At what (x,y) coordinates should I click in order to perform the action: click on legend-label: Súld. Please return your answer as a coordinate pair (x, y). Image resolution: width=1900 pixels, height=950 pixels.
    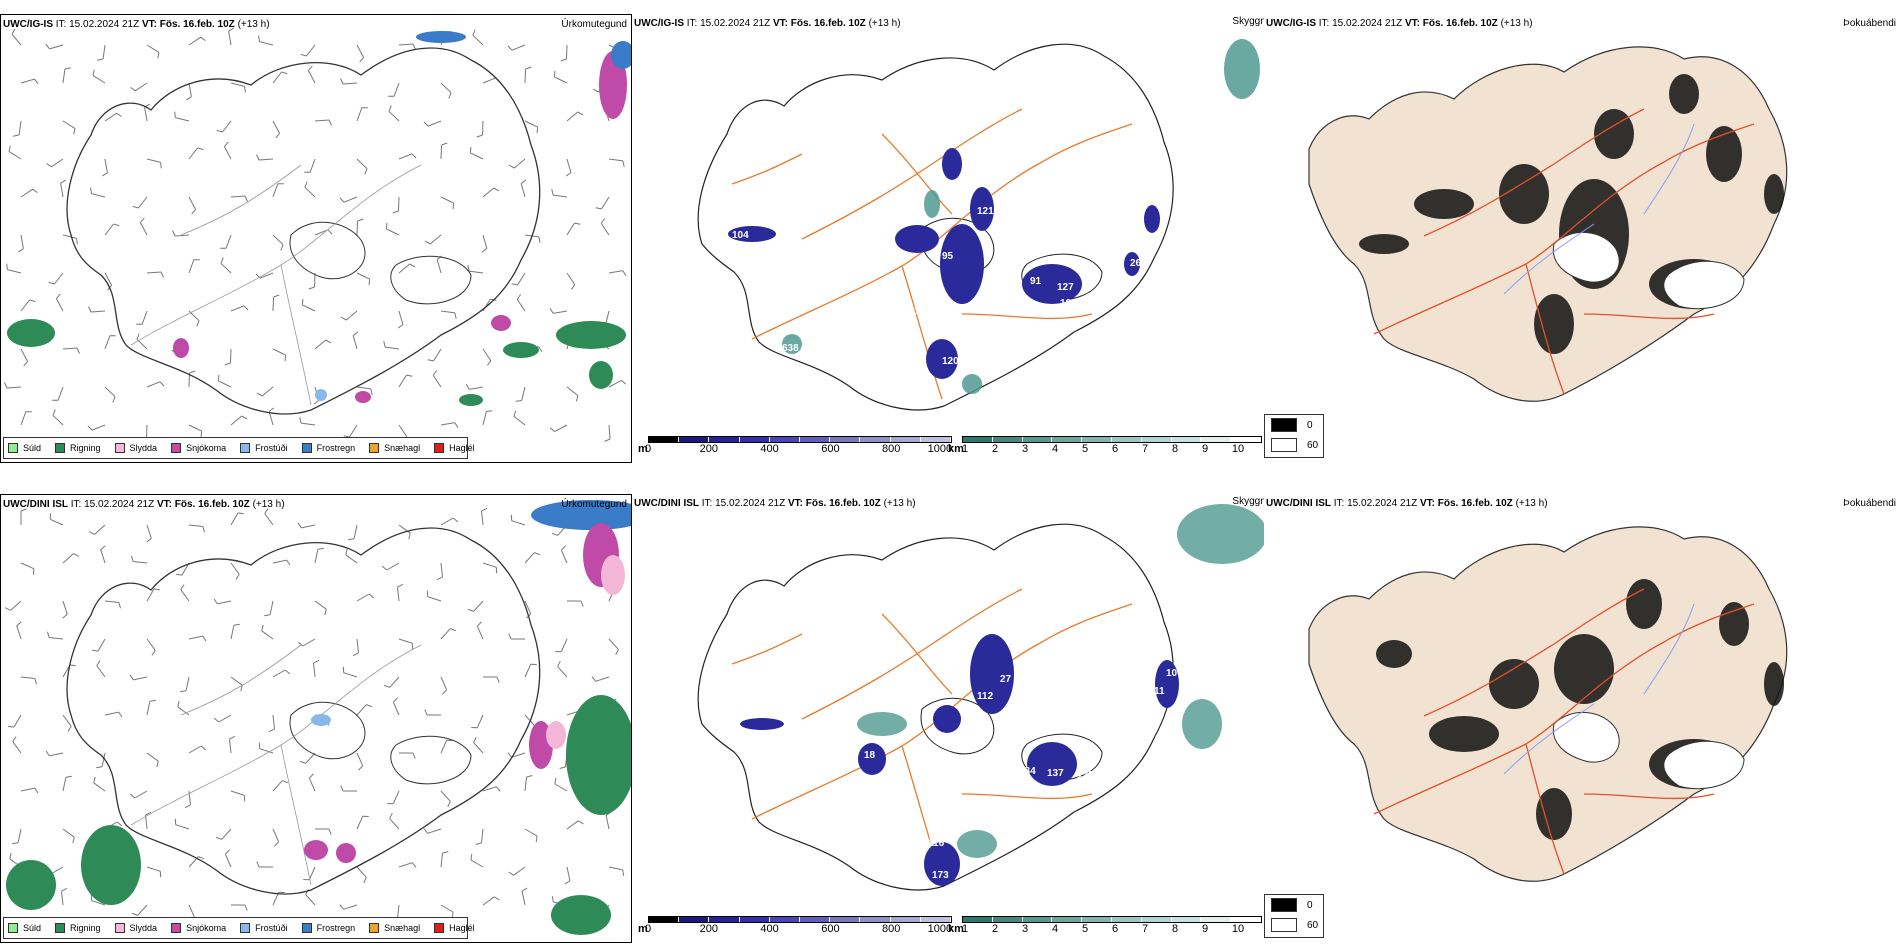
    Looking at the image, I should click on (32, 448).